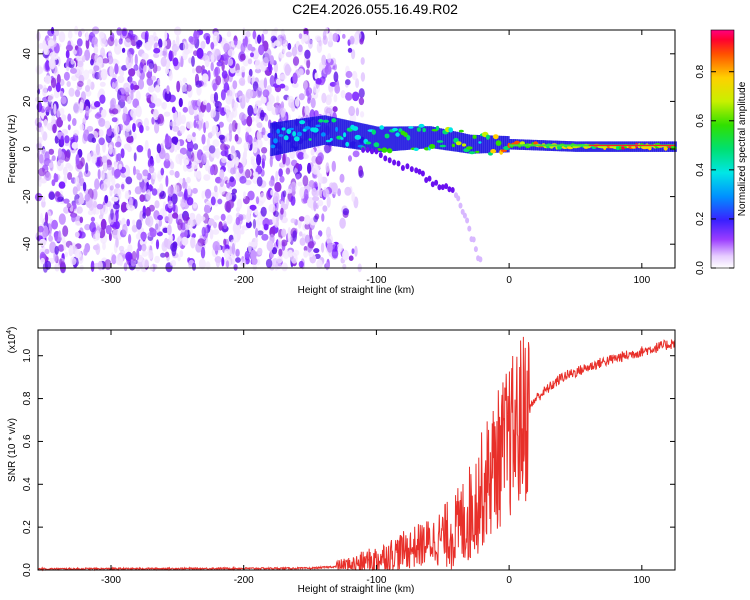  I want to click on spectrogram-y-label: Frequency (Hz), so click(12, 149).